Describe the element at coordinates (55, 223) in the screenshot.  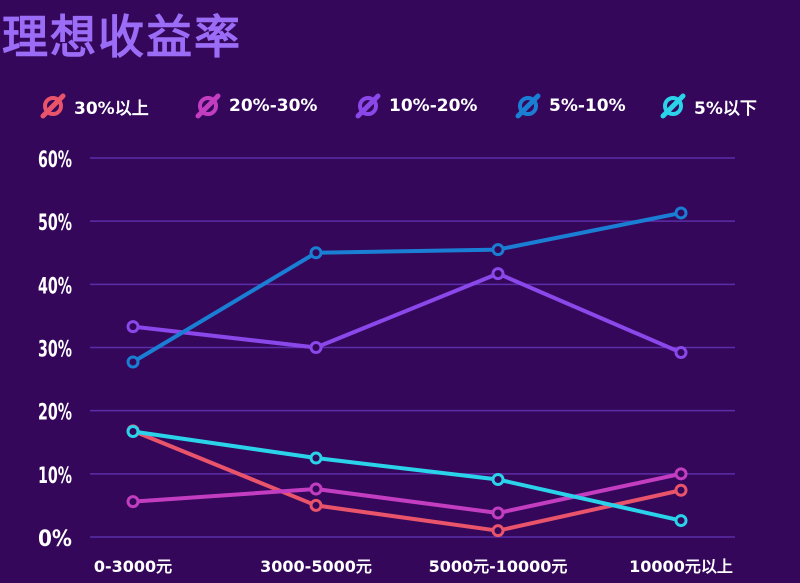
I see `y-tick-label: 50%` at that location.